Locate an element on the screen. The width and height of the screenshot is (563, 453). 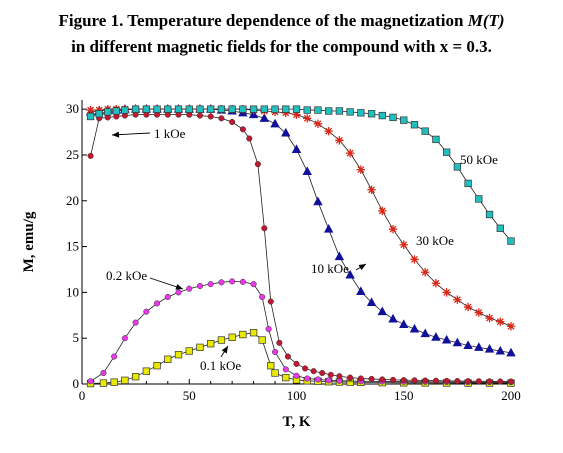
x-axis-title: T, K is located at coordinates (296, 422).